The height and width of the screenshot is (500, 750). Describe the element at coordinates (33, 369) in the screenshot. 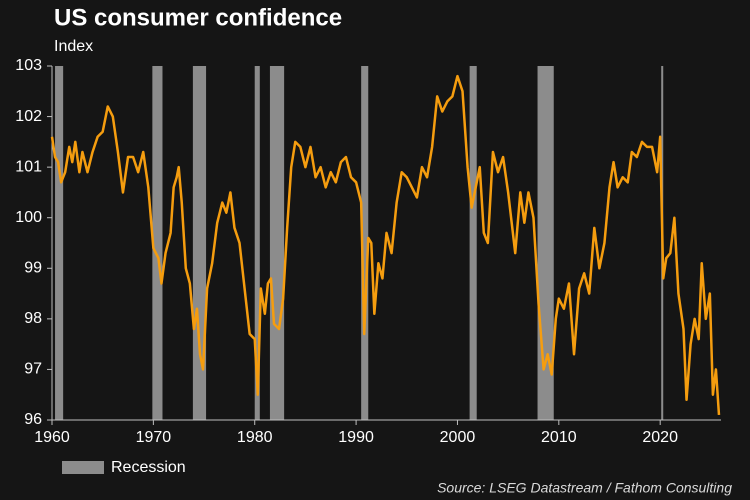

I see `y-tick-label: 97` at that location.